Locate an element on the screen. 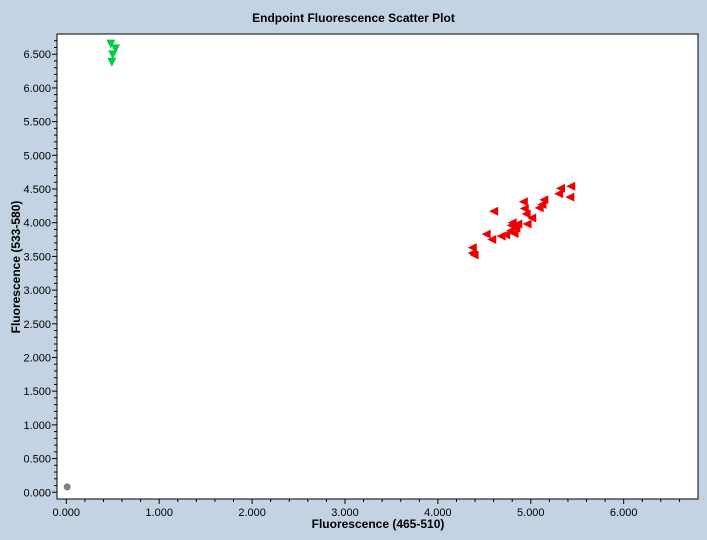 This screenshot has height=540, width=707. y-axis-label: Fluorescence (533-580) is located at coordinates (16, 267).